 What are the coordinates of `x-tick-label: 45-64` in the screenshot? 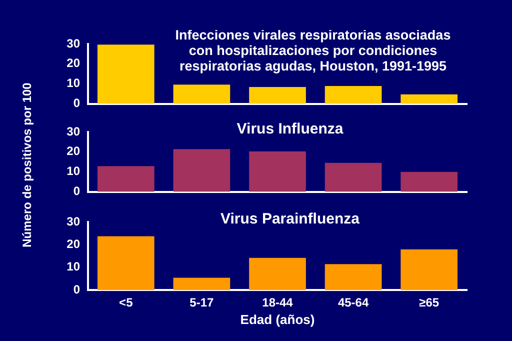 It's located at (353, 303).